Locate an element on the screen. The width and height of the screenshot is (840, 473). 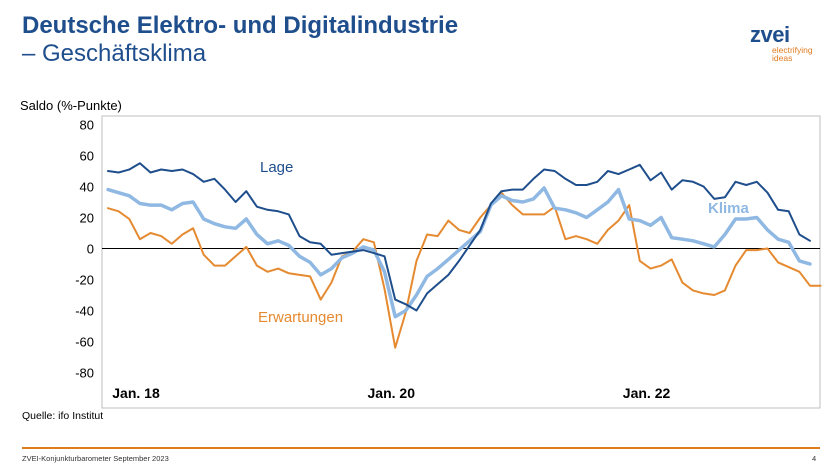
zvei-logo: zvei electrifying ideas is located at coordinates (785, 42).